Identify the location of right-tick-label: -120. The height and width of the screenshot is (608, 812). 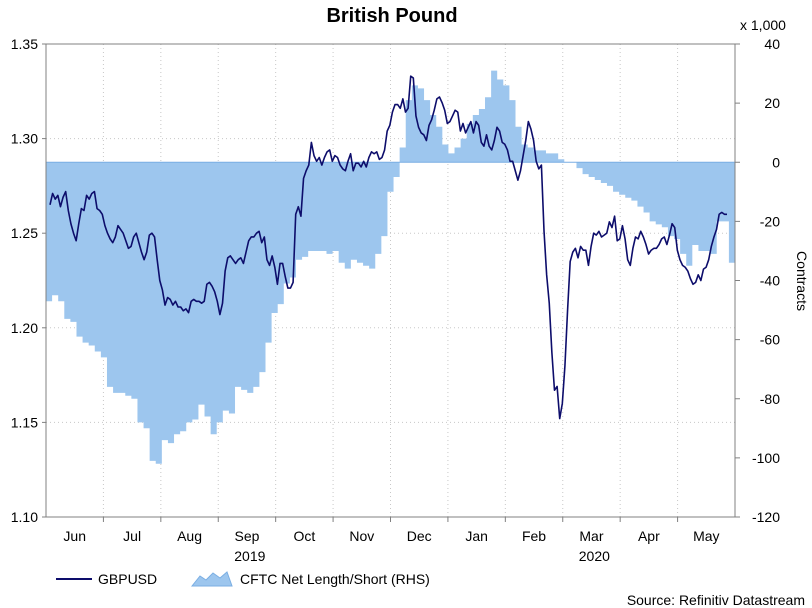
(766, 517).